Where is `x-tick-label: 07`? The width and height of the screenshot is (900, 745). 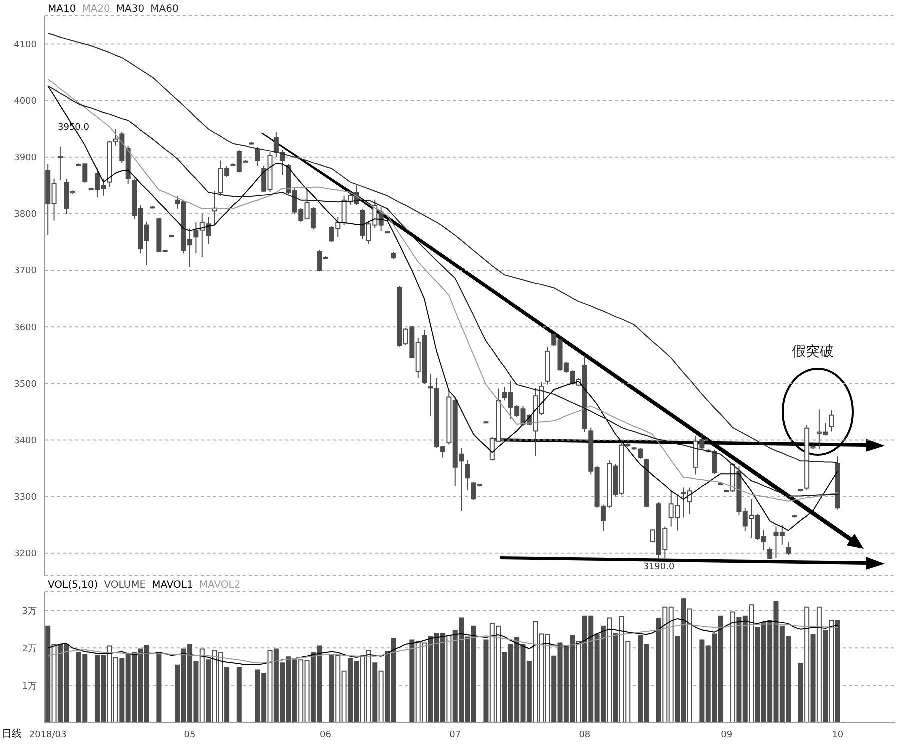 x-tick-label: 07 is located at coordinates (456, 735).